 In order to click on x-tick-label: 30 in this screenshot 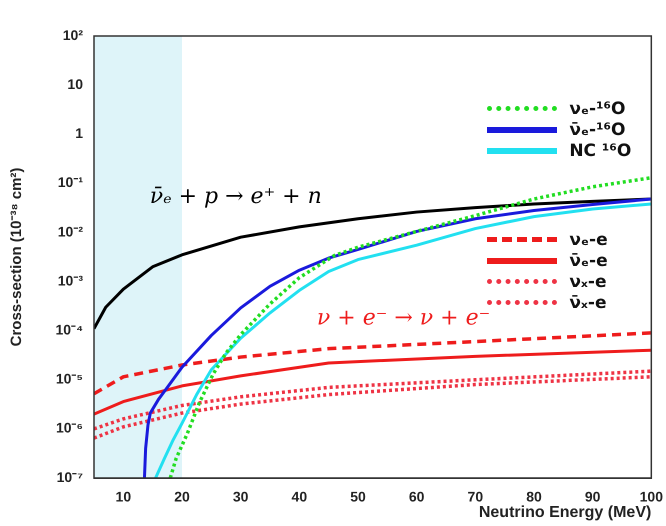, I will do `click(240, 496)`.